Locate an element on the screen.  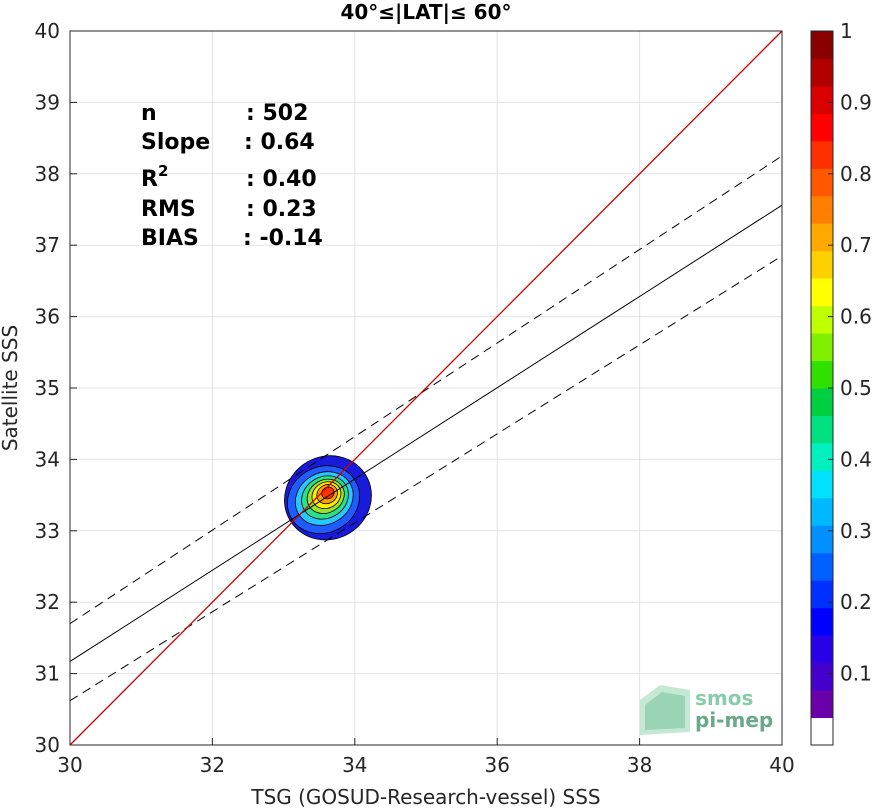
x-axis-ticks: 30 32 34 36 38 40 is located at coordinates (426, 757).